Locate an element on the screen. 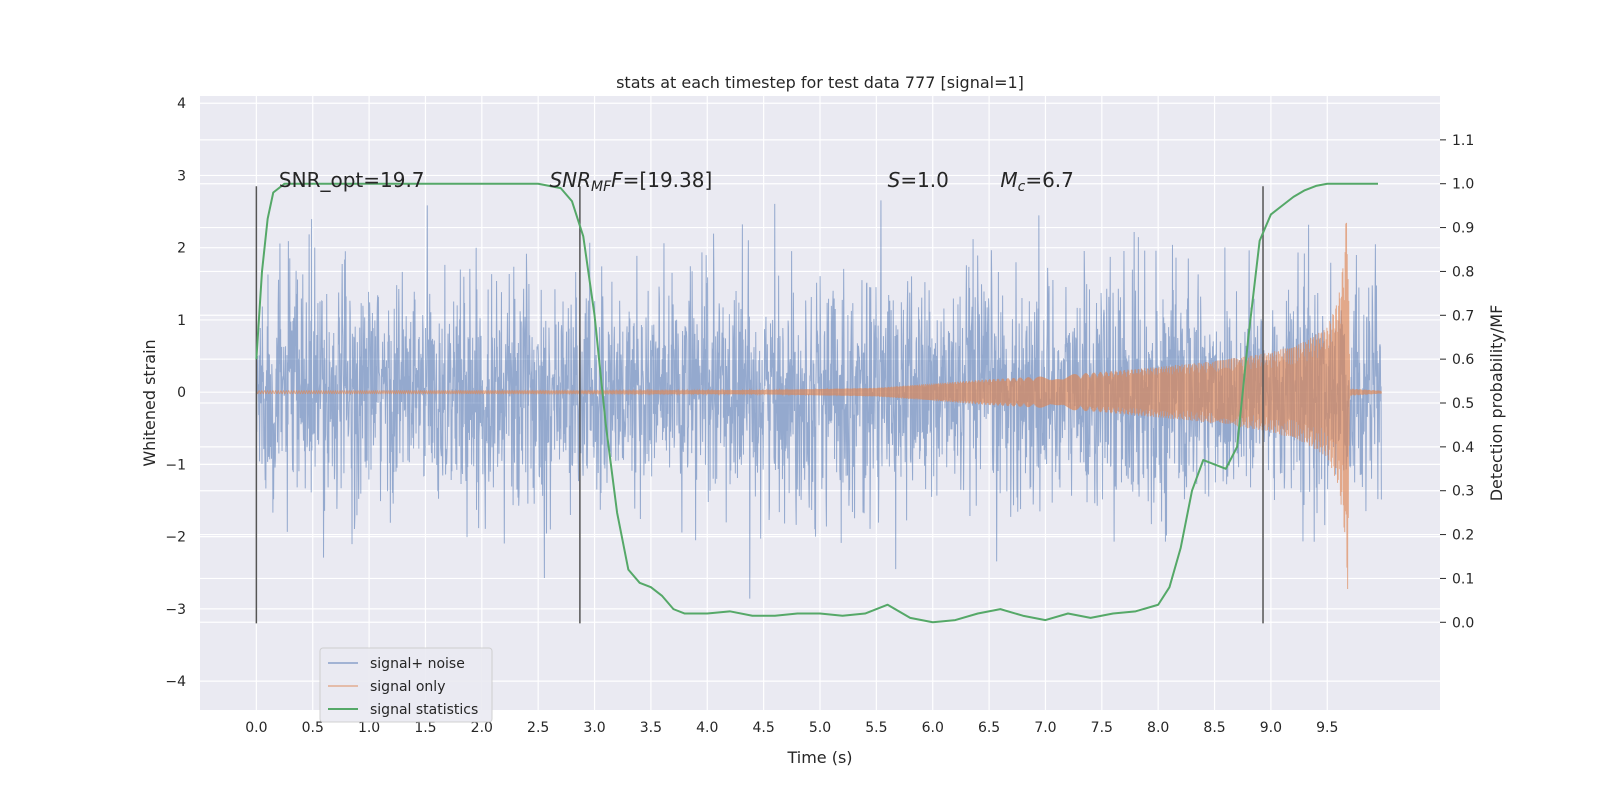  x-tick-label: 4.0 is located at coordinates (707, 728).